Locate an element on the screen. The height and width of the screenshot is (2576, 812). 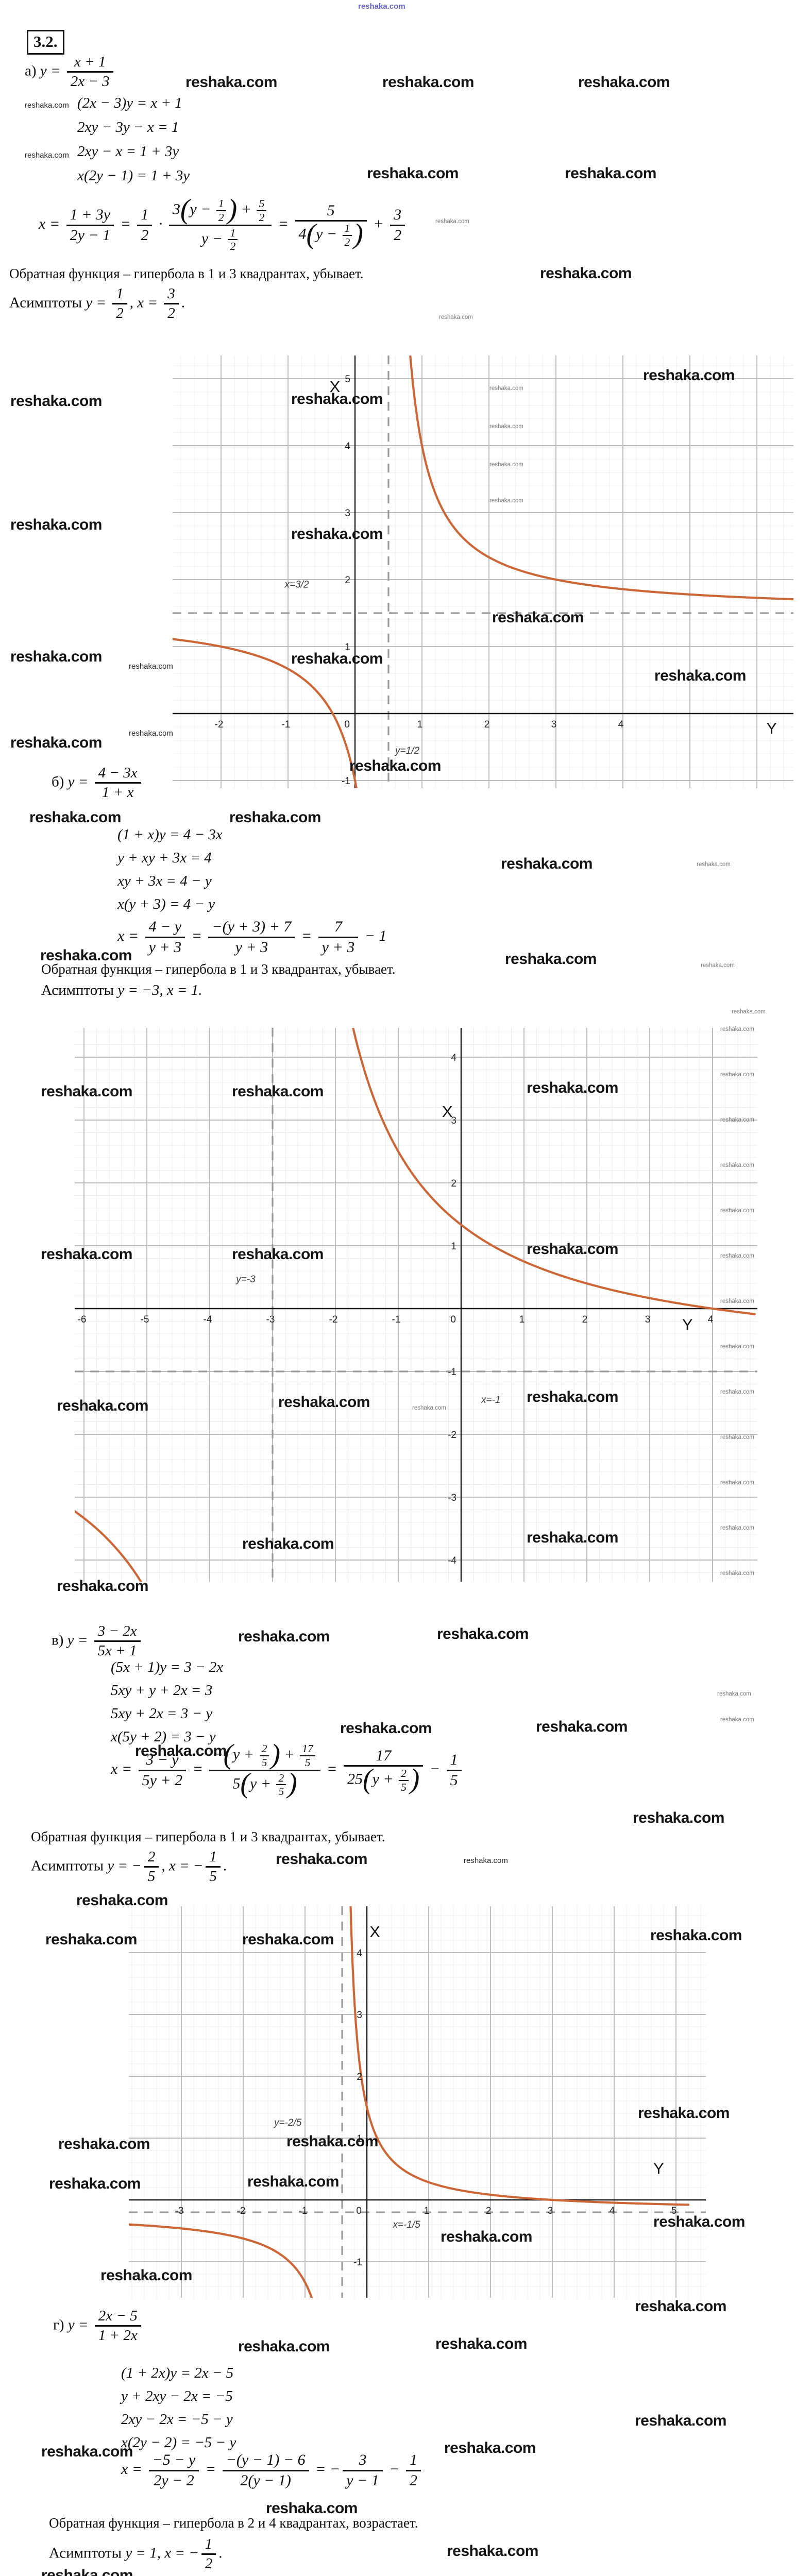
vertical-asymptote-label: y=-2/5 is located at coordinates (288, 2122).